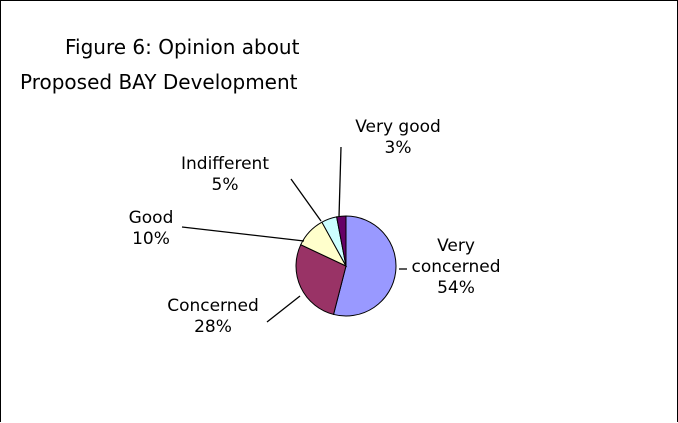 Image resolution: width=678 pixels, height=423 pixels. What do you see at coordinates (398, 148) in the screenshot?
I see `data-label-value-very-good: 3%` at bounding box center [398, 148].